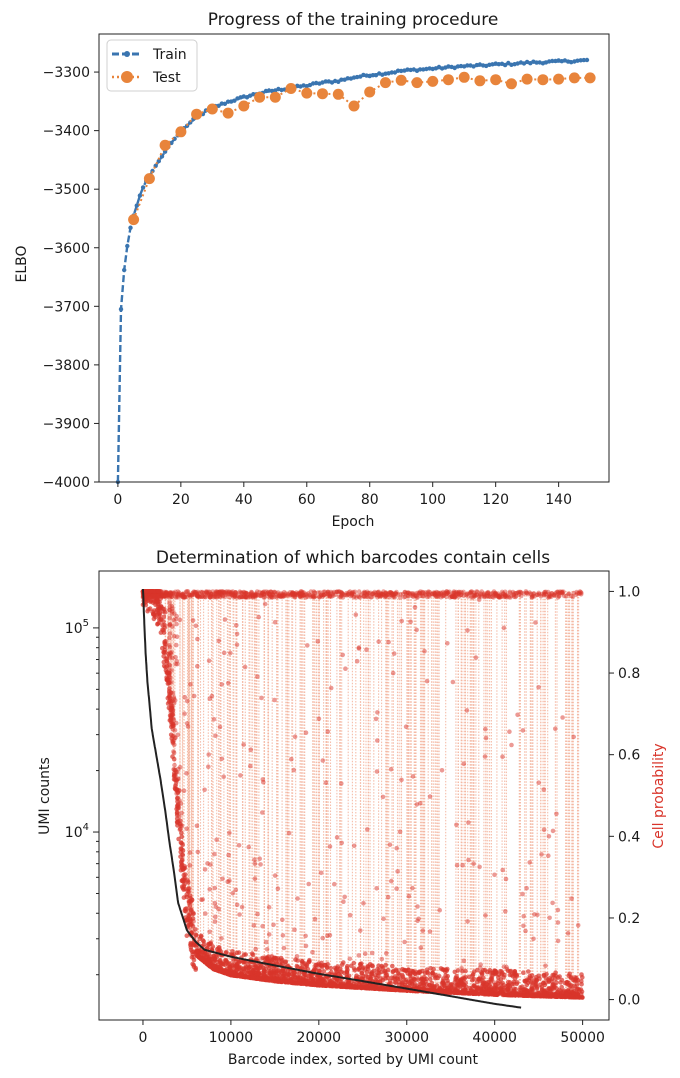 This screenshot has width=680, height=1078. What do you see at coordinates (307, 500) in the screenshot?
I see `top-x-tick-label: 60` at bounding box center [307, 500].